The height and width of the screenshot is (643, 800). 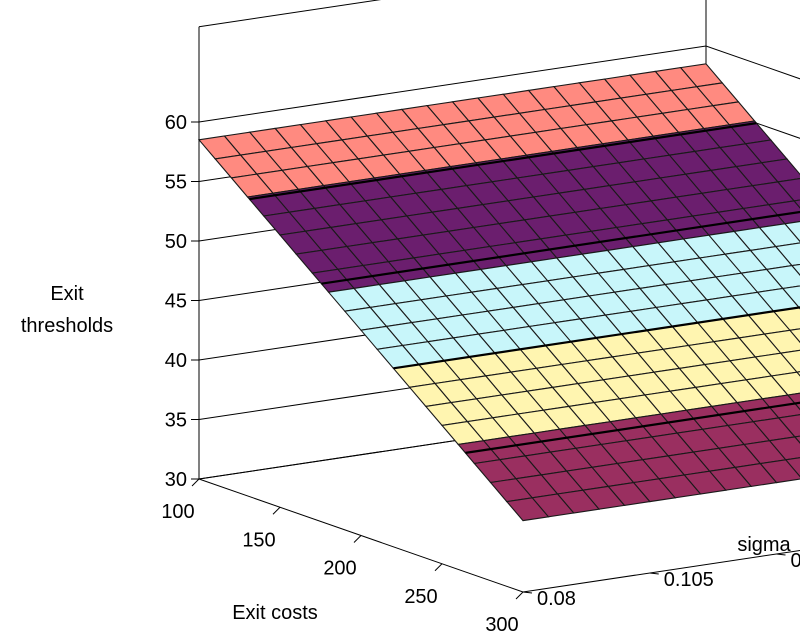 I want to click on z-tick-label: 55, so click(x=176, y=183).